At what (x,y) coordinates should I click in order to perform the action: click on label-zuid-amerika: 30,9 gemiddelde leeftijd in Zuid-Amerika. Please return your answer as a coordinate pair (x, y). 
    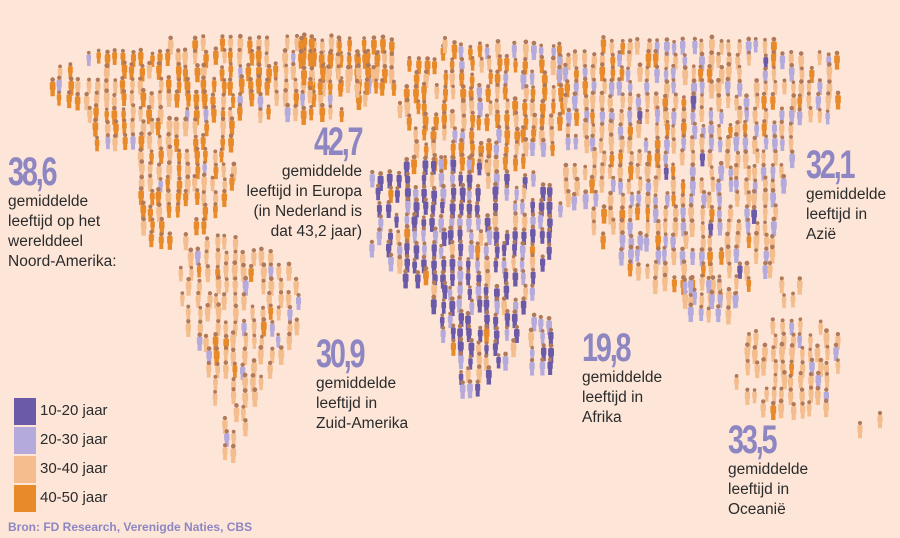
    Looking at the image, I should click on (362, 384).